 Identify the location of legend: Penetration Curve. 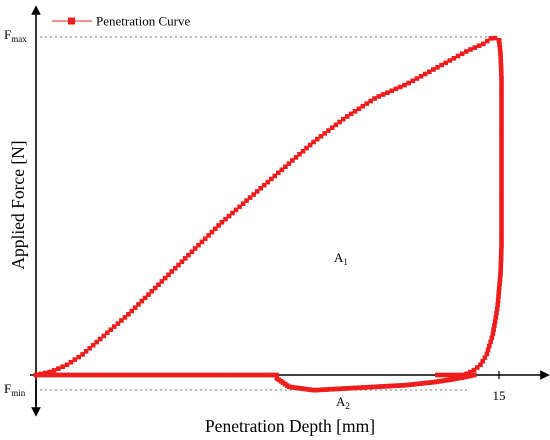
(121, 21).